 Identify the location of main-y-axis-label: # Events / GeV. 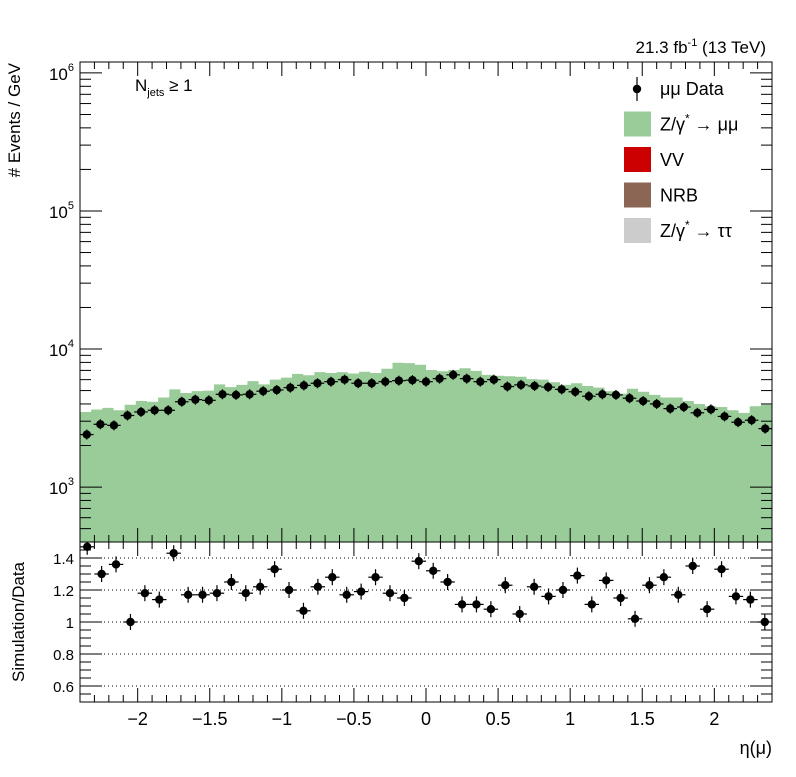
(14, 119).